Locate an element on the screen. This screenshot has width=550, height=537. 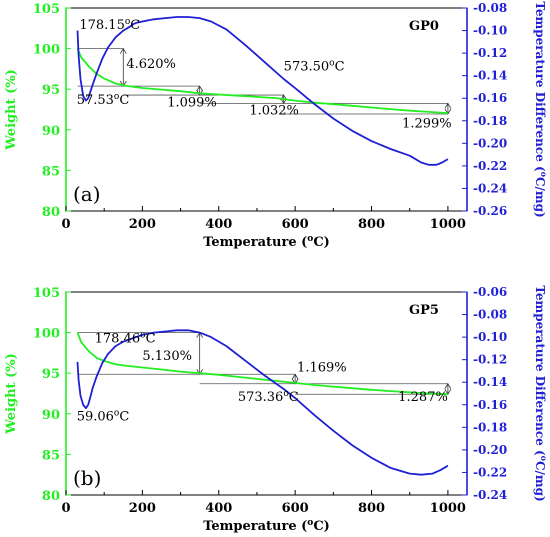
annotation-main: 178.46 is located at coordinates (117, 338).